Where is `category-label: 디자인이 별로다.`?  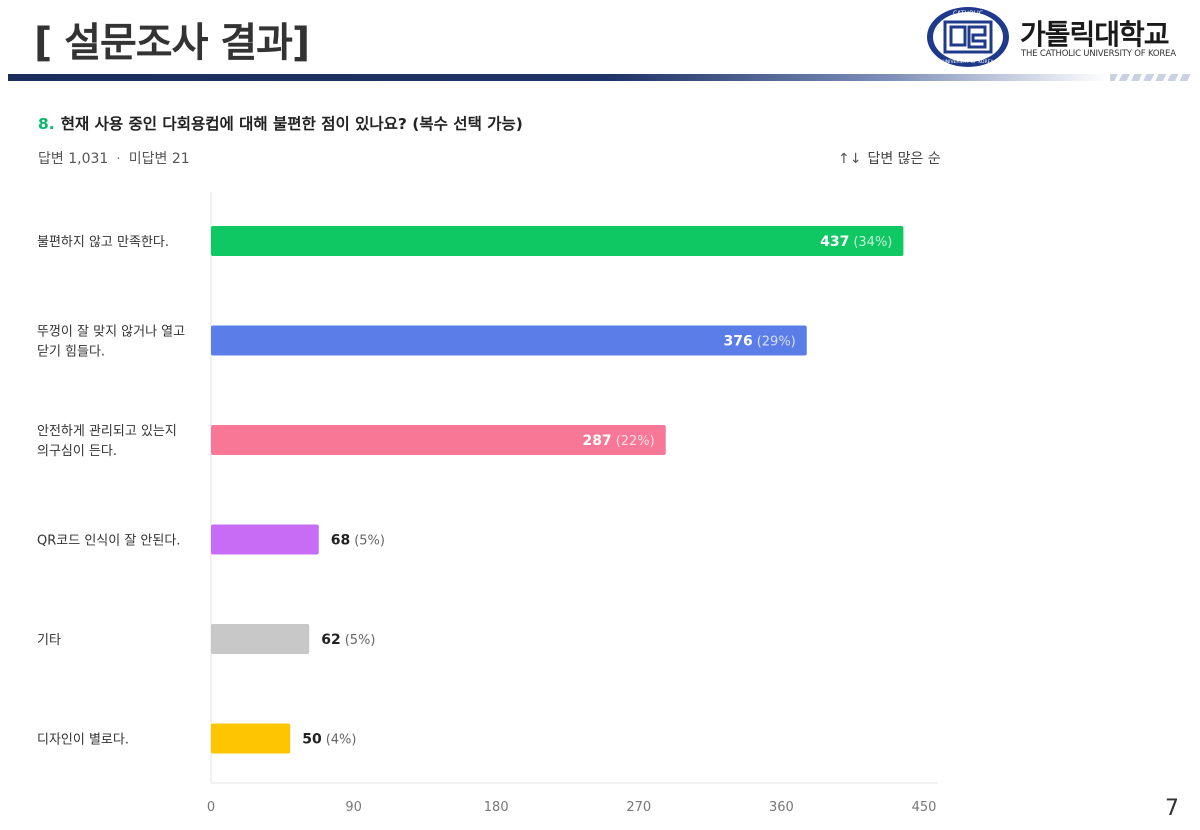
category-label: 디자인이 별로다. is located at coordinates (83, 740).